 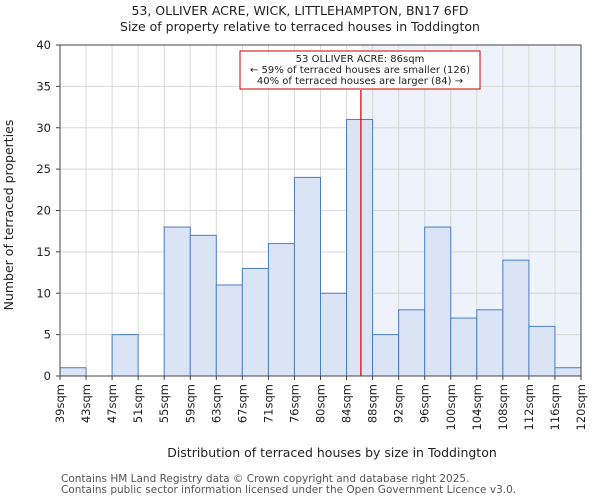 I want to click on bar-108sqm, so click(x=516, y=318).